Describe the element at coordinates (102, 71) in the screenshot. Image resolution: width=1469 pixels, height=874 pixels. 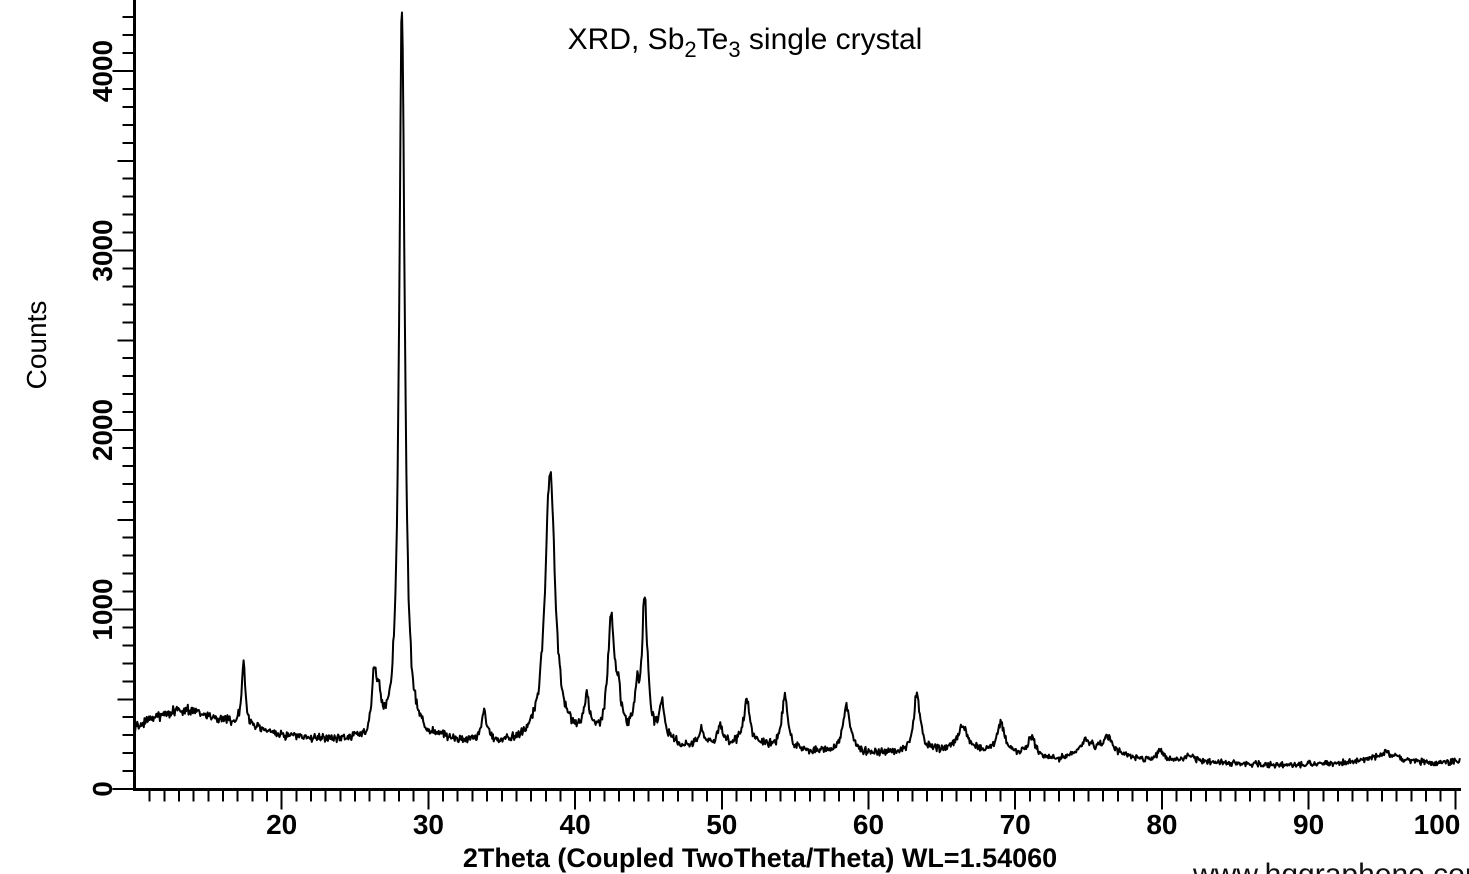
I see `y-tick-label: 4000` at that location.